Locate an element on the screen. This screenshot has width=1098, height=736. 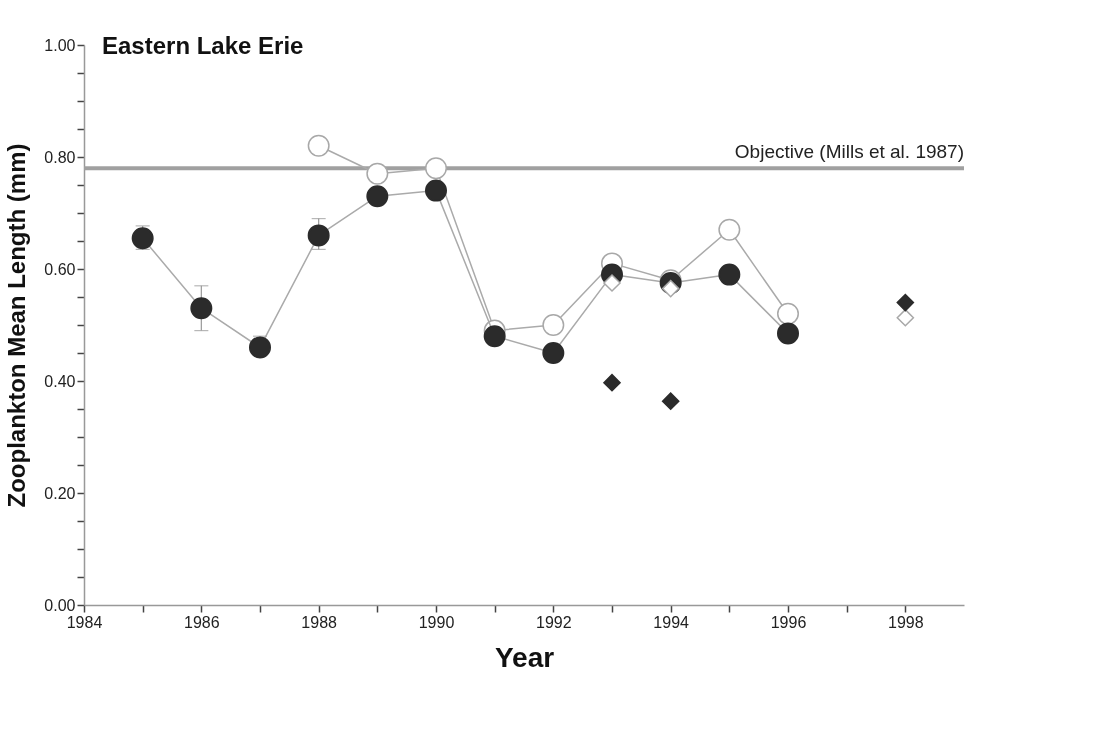
chart-title: Eastern Lake Erie is located at coordinates (203, 45).